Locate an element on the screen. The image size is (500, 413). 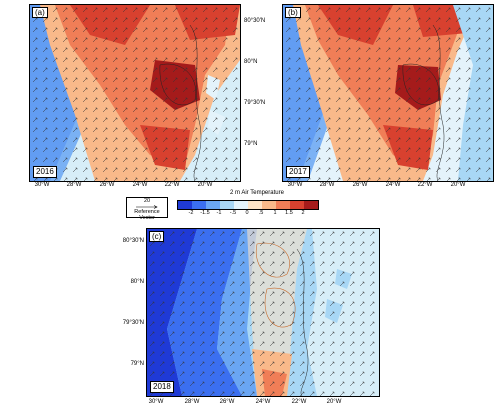
panel-b-year: 2017 is located at coordinates (298, 172).